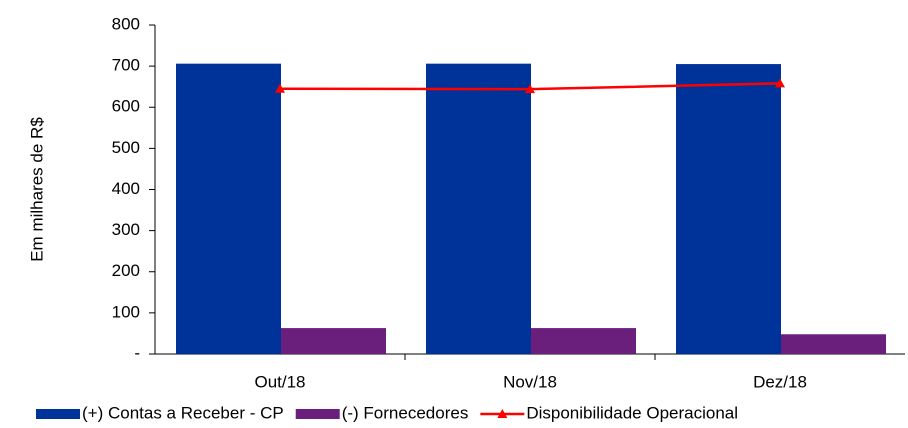 The image size is (908, 428). What do you see at coordinates (126, 23) in the screenshot?
I see `y-tick-label: 800` at bounding box center [126, 23].